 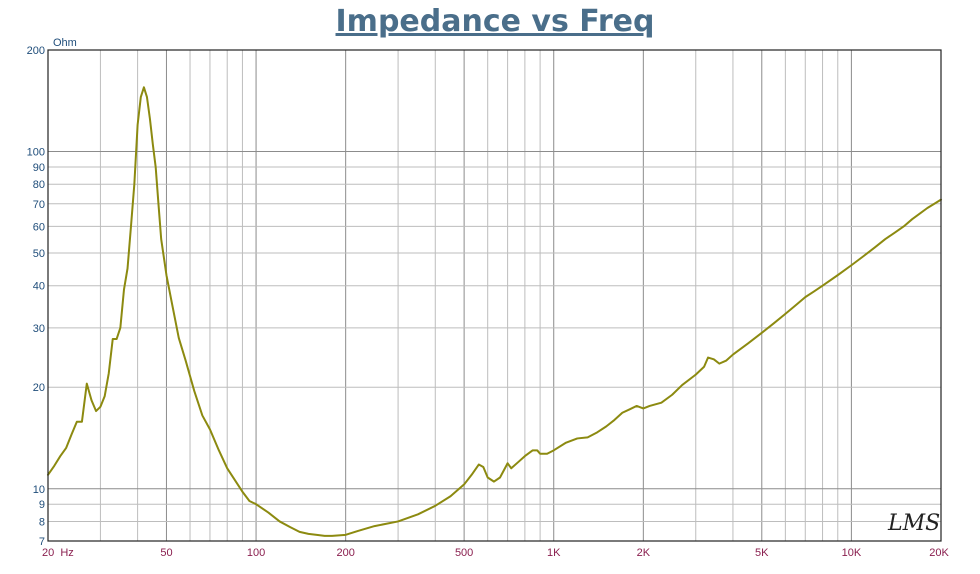 I want to click on y-tick-label: 90, so click(x=39, y=168).